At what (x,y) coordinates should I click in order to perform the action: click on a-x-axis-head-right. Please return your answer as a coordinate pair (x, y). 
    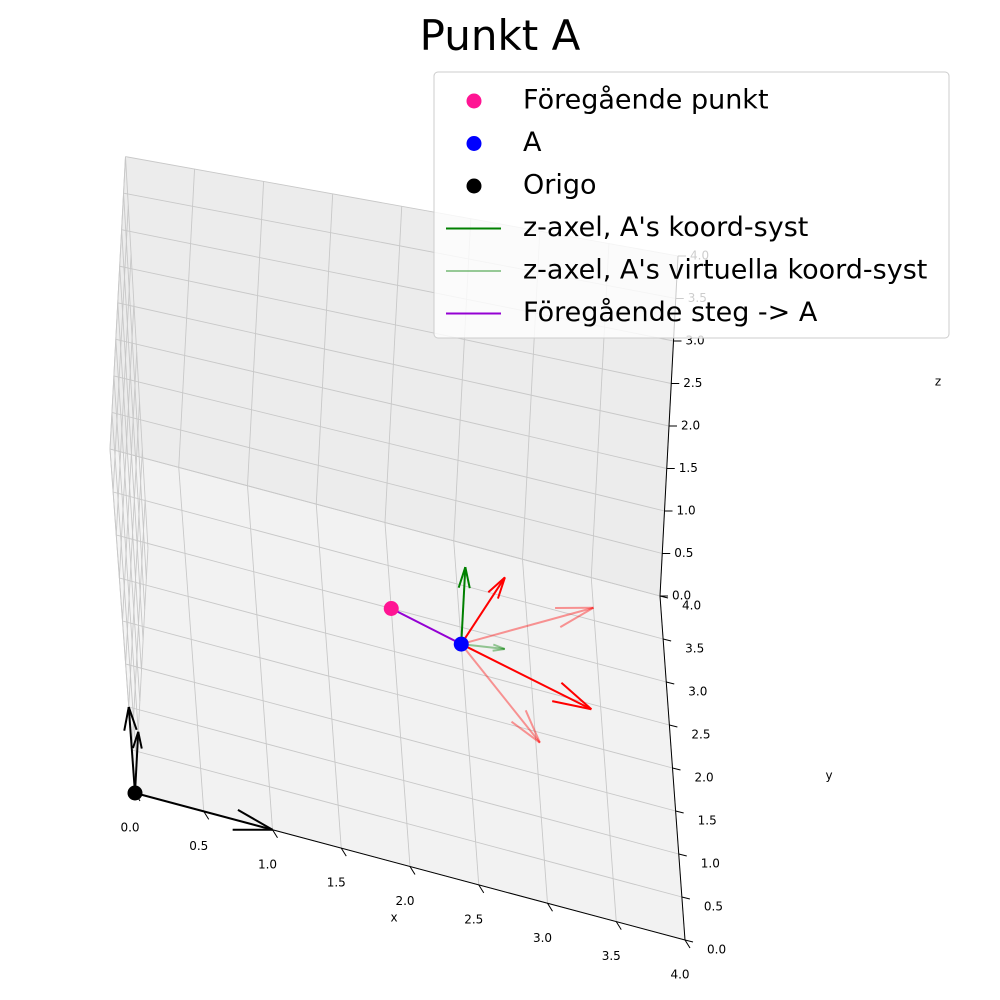
    Looking at the image, I should click on (576, 695).